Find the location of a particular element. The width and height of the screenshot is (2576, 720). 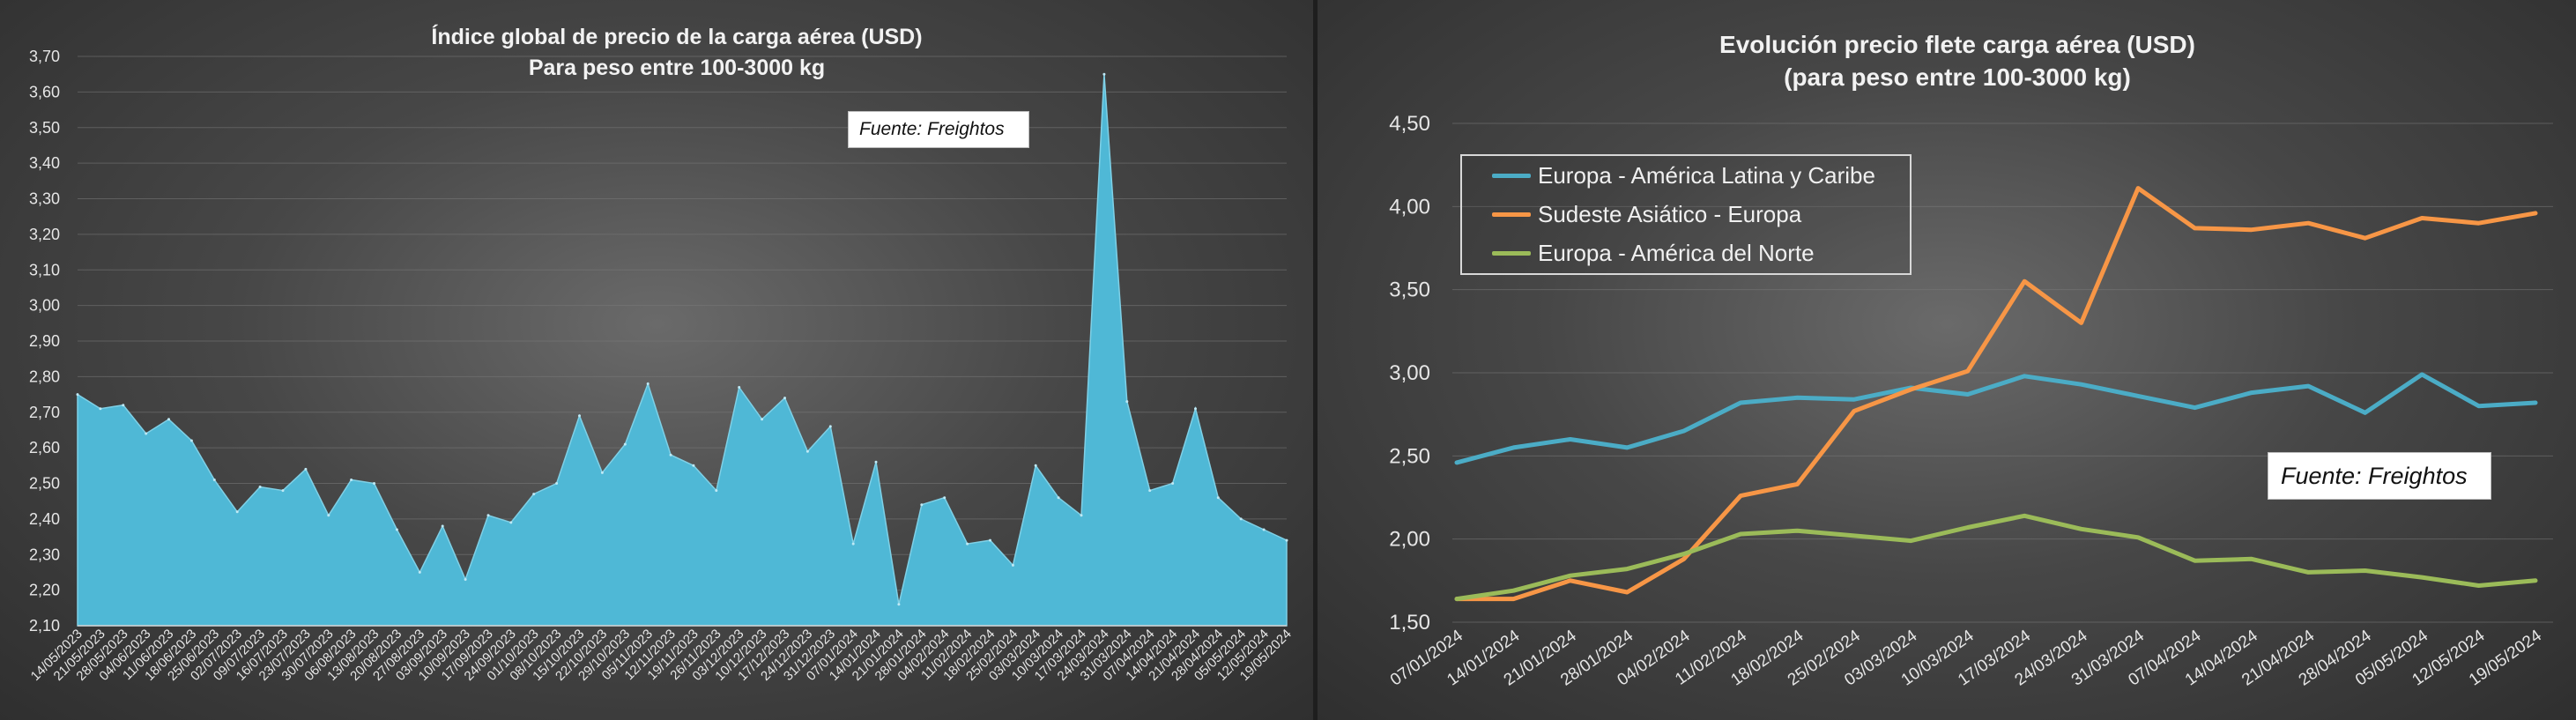

y-tick-label: 2,80 is located at coordinates (44, 376).